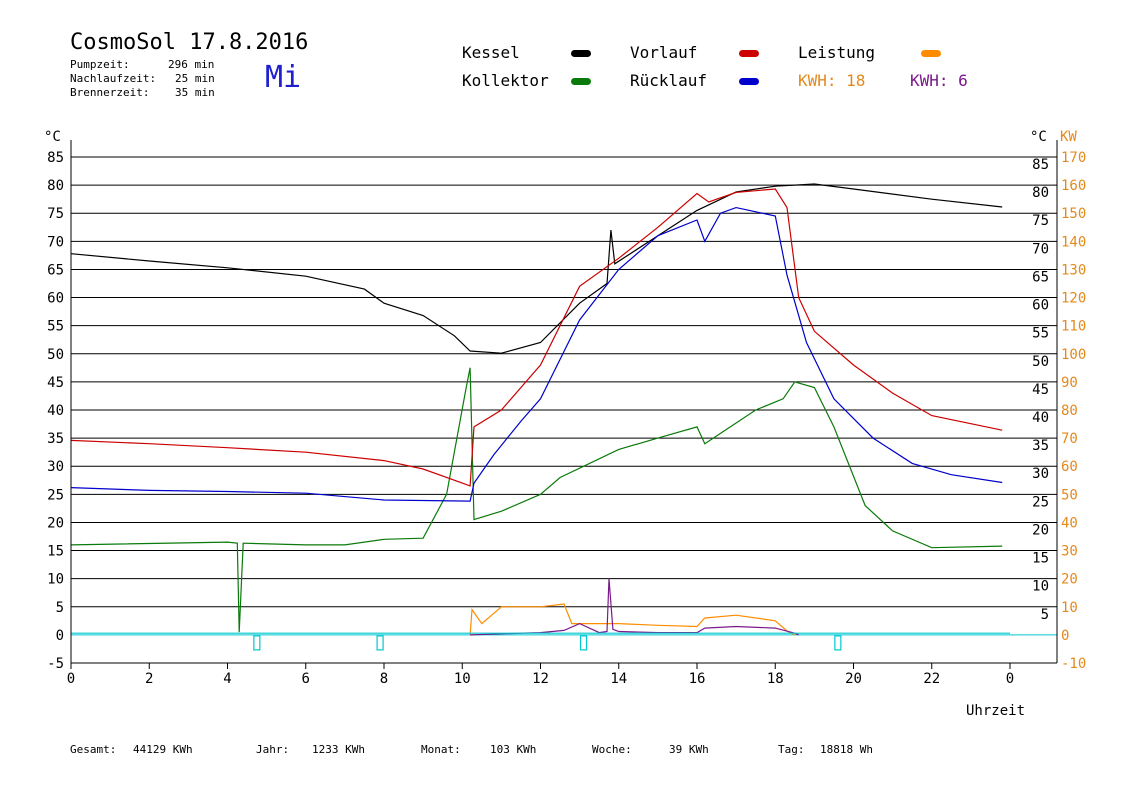 The height and width of the screenshot is (812, 1148). I want to click on nachlauf-time-label: Nachlaufzeit:, so click(113, 78).